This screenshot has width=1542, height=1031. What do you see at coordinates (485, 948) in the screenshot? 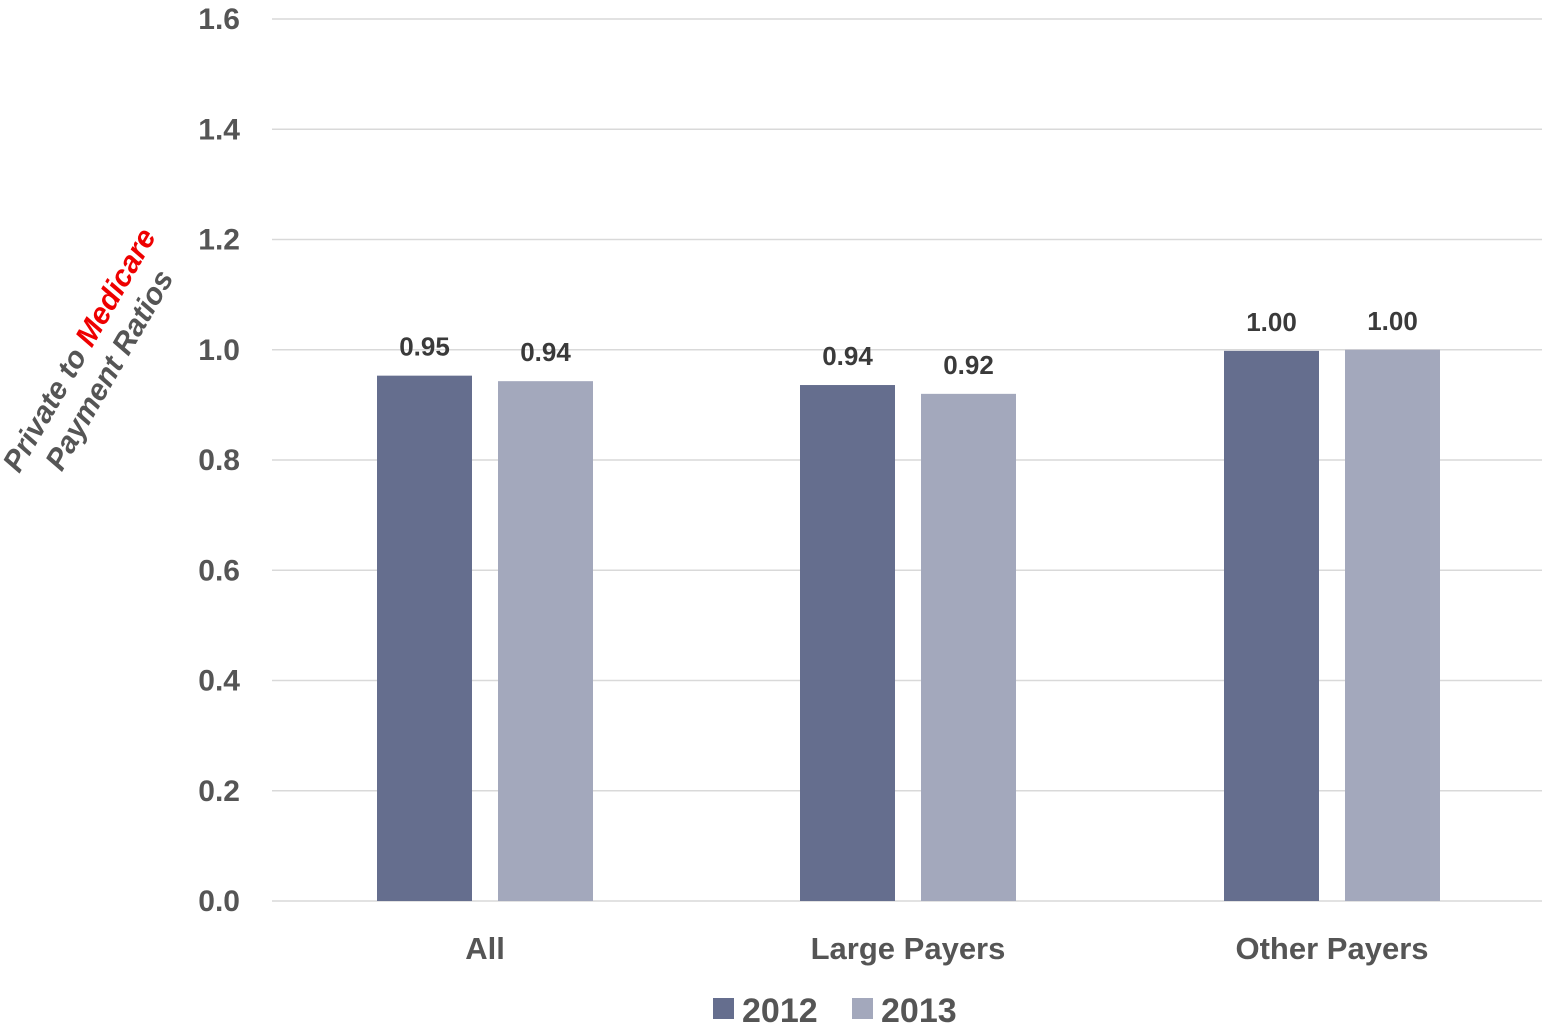
I see `category-label: All` at bounding box center [485, 948].